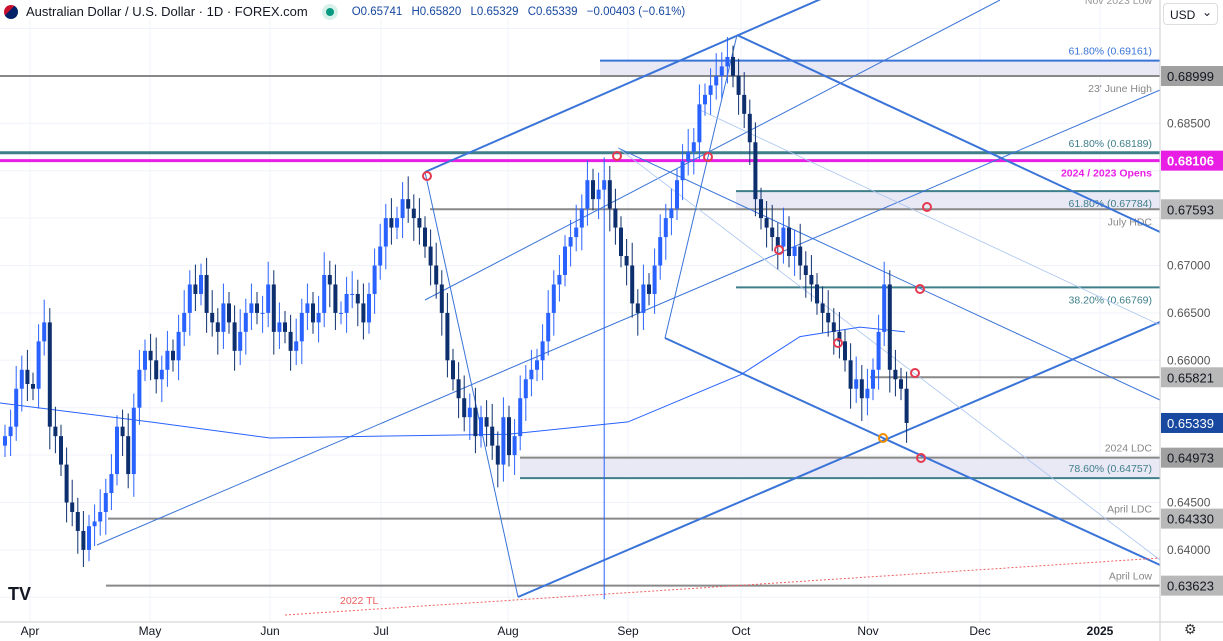 This screenshot has width=1223, height=641. I want to click on market-status-icon, so click(329, 11).